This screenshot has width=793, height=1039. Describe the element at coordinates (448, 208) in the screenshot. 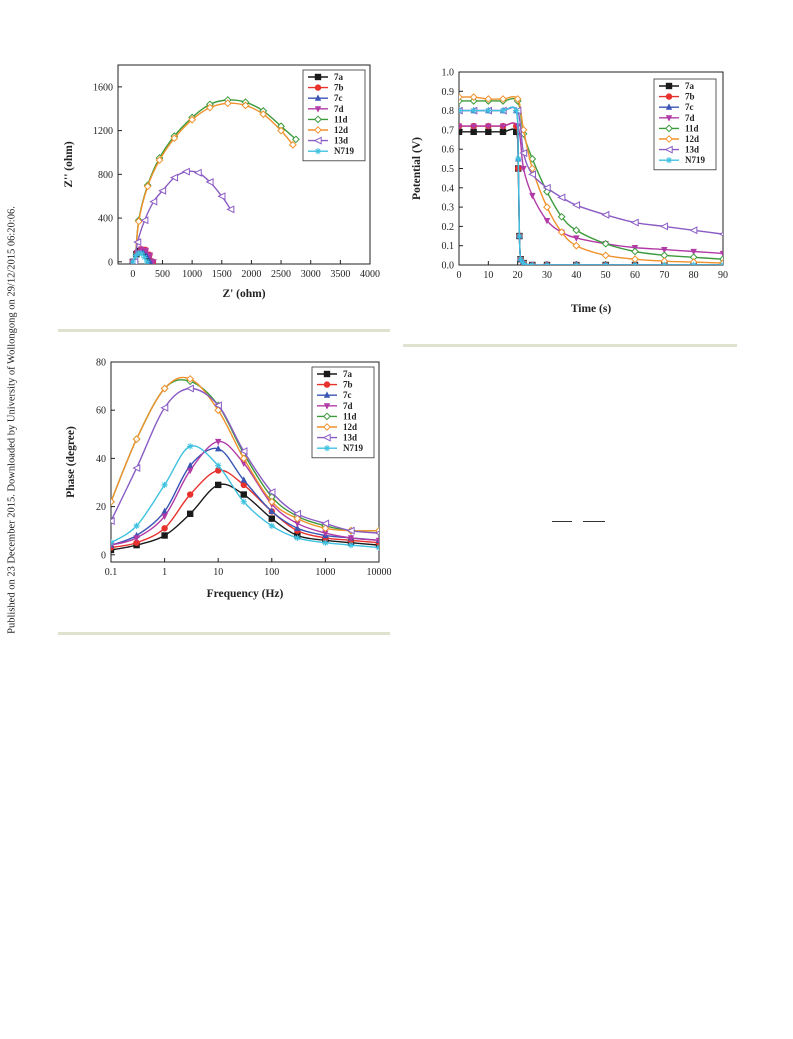

I see `y-tick-label: 0.3` at that location.